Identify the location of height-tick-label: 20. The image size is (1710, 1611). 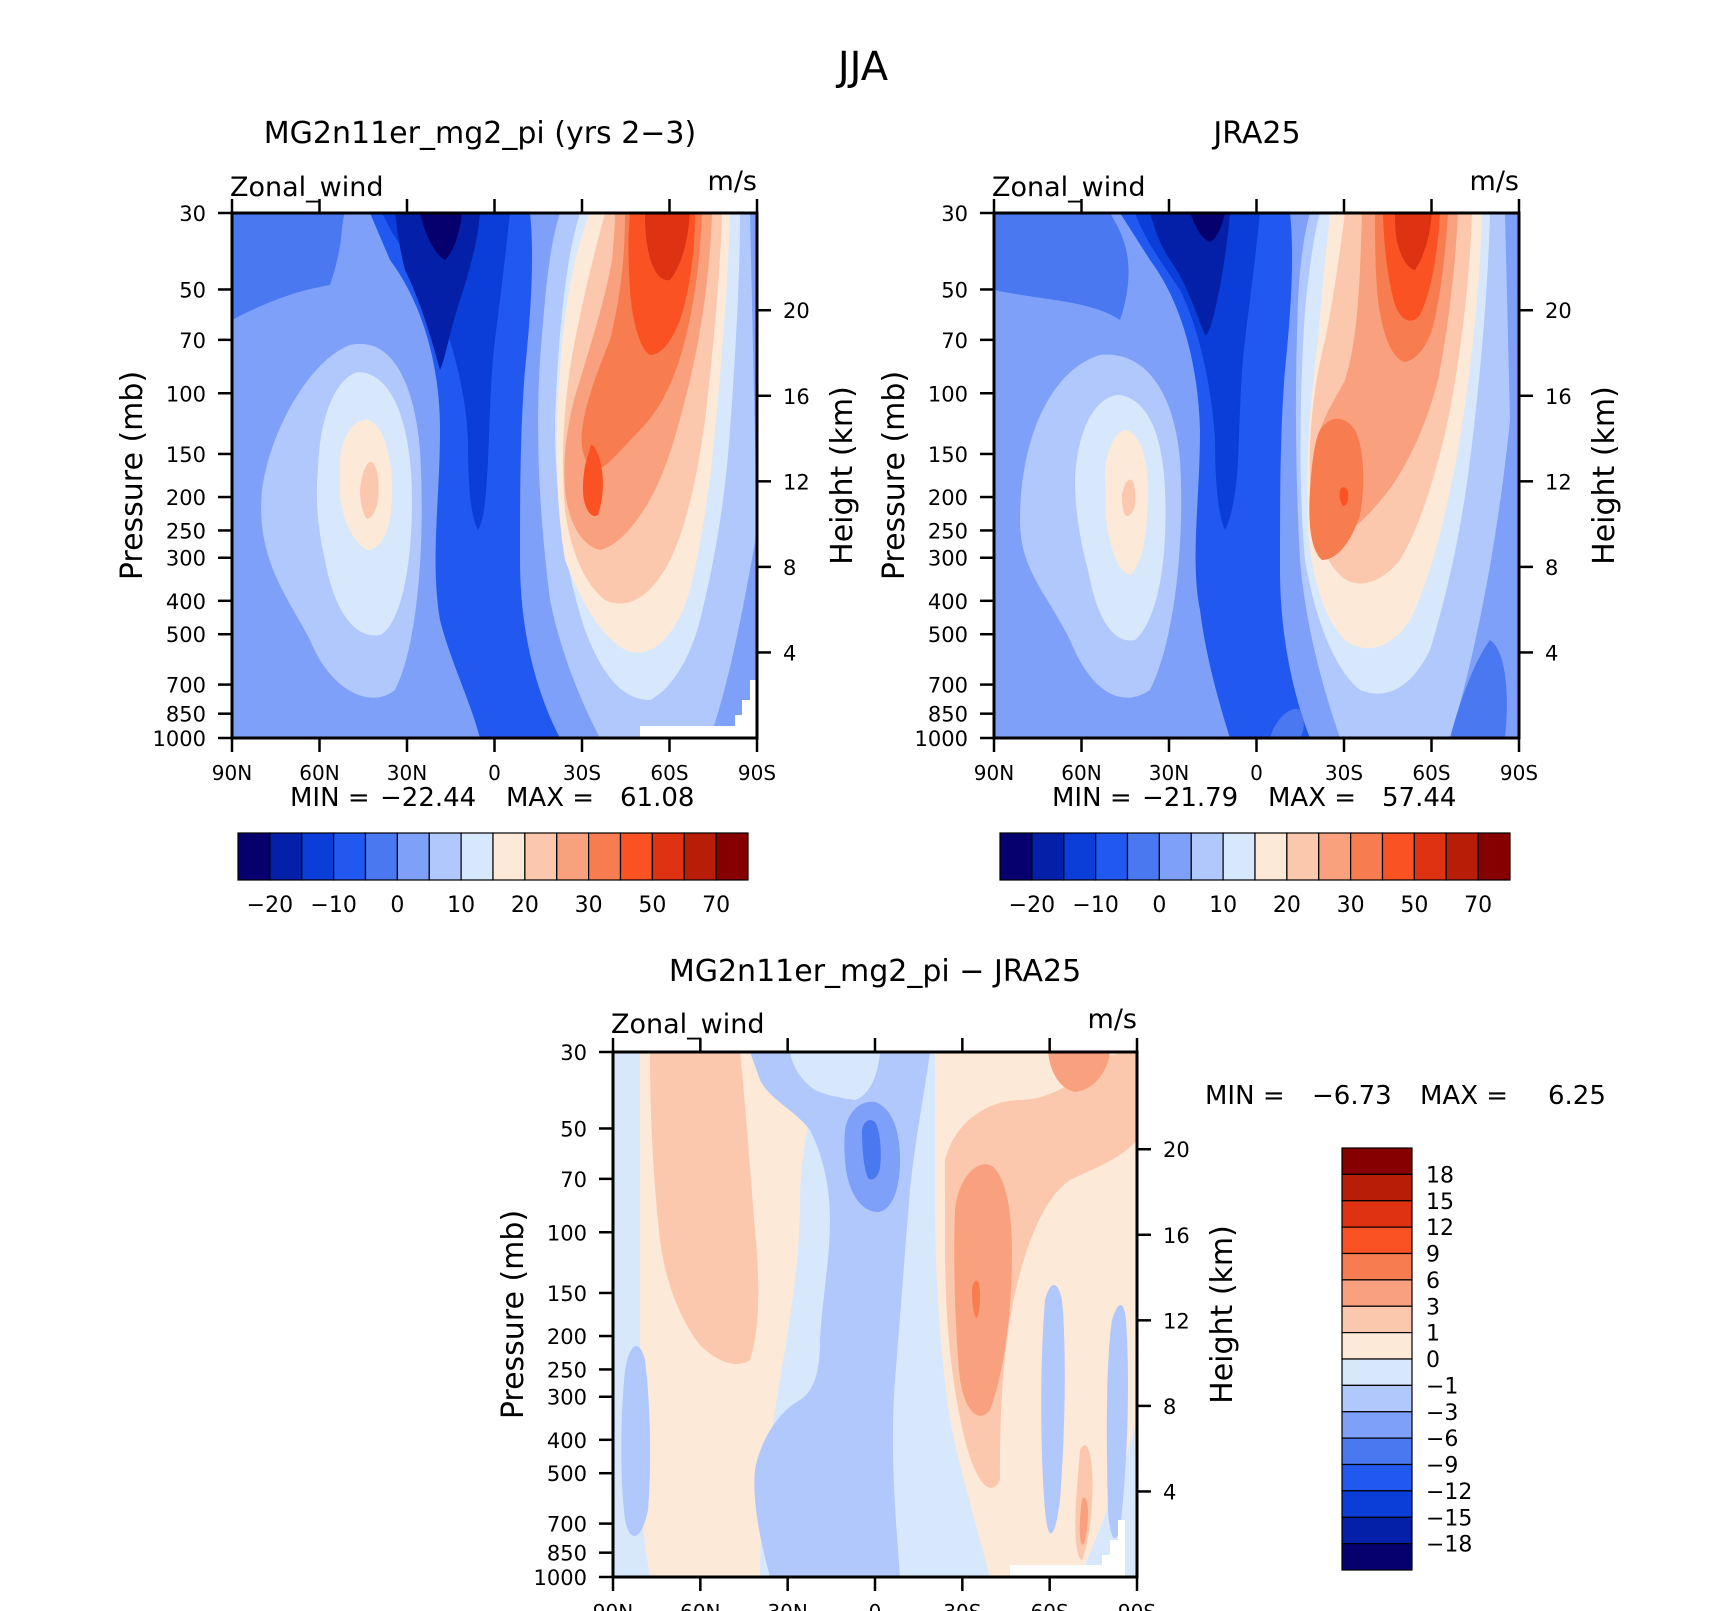
(796, 311).